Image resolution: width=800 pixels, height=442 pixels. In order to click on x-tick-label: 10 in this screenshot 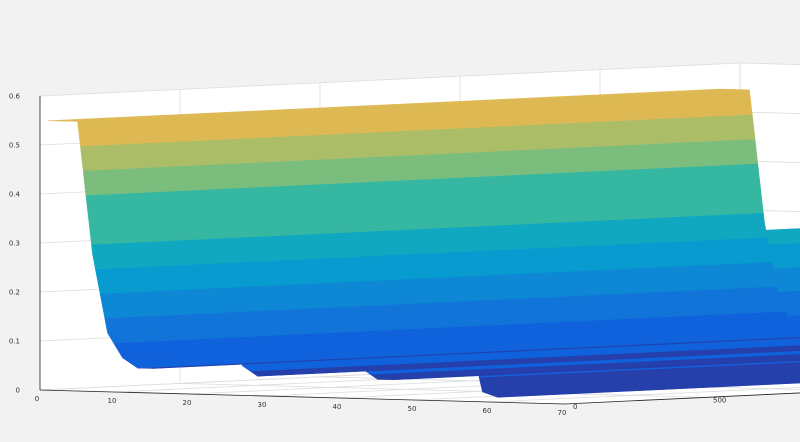, I will do `click(112, 401)`.